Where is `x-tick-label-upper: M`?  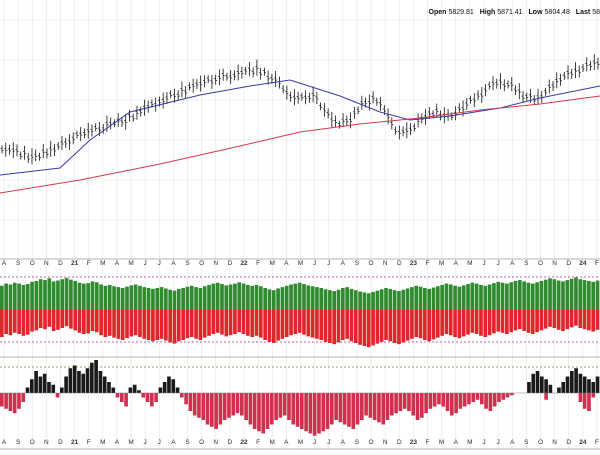
x-tick-label-upper: M is located at coordinates (272, 263).